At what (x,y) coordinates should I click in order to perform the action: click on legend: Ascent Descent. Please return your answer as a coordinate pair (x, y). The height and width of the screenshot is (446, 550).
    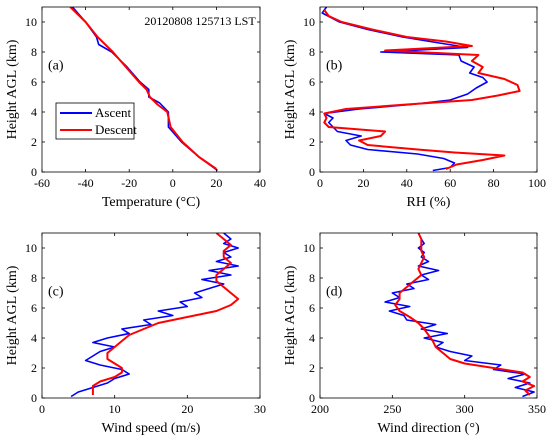
    Looking at the image, I should click on (96, 121).